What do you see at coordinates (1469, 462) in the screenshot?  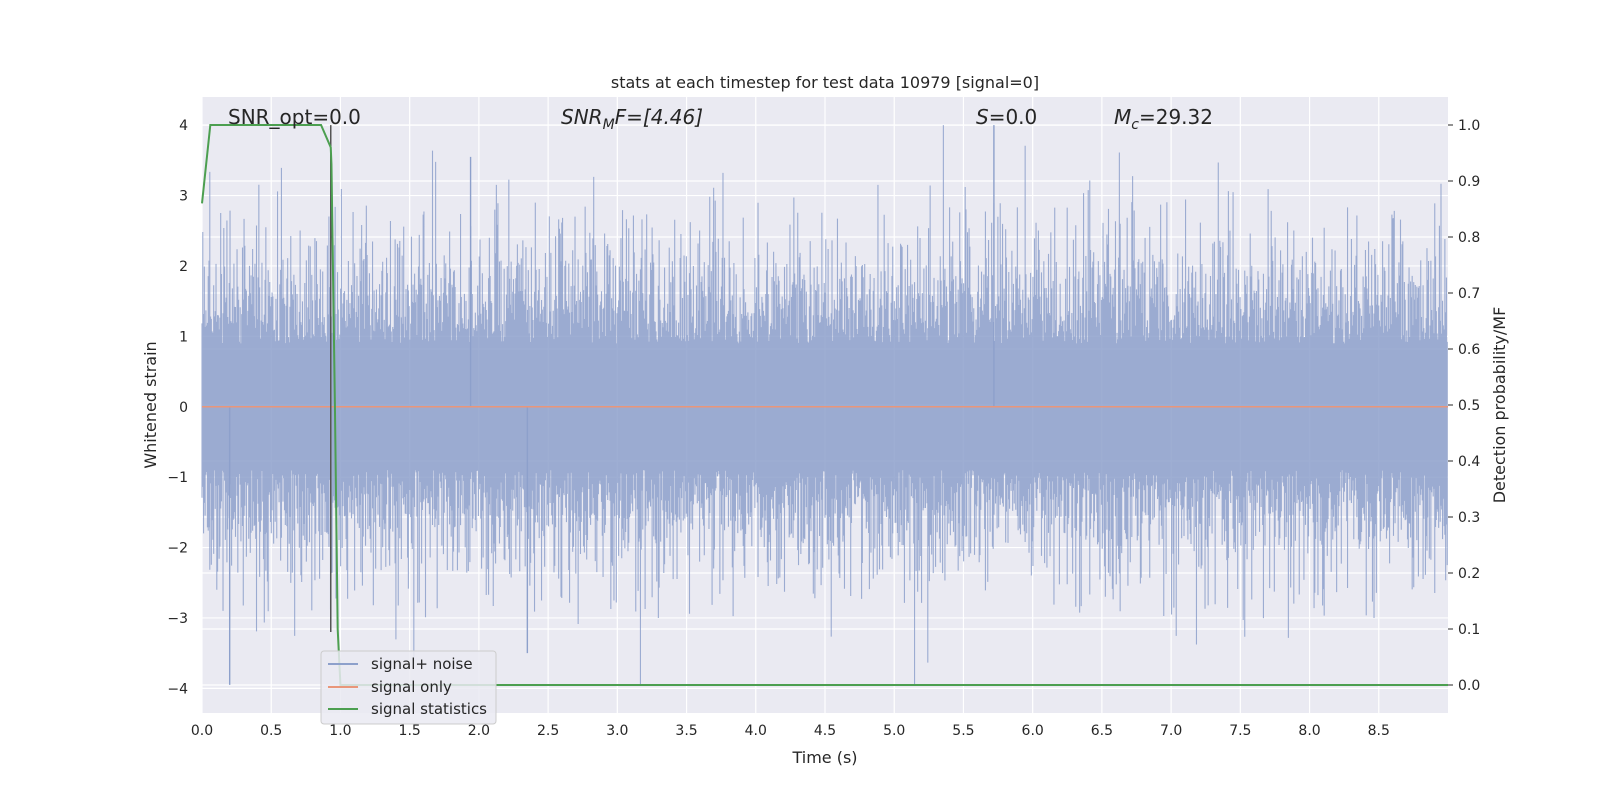 I see `y-right-tick-label: 0.4` at bounding box center [1469, 462].